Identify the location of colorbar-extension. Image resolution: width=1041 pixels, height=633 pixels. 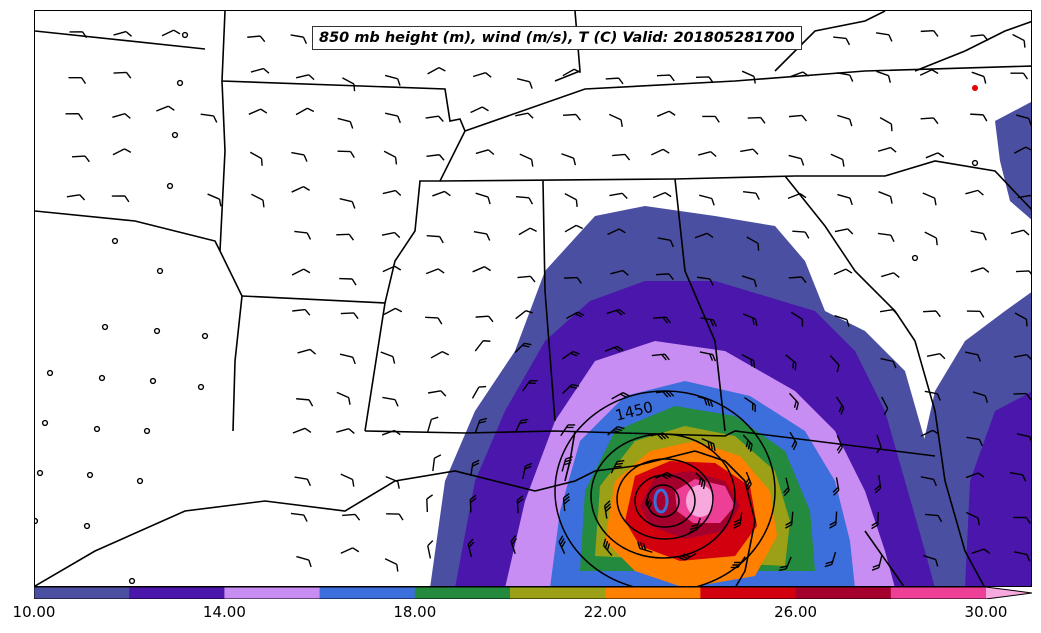
(1009, 593).